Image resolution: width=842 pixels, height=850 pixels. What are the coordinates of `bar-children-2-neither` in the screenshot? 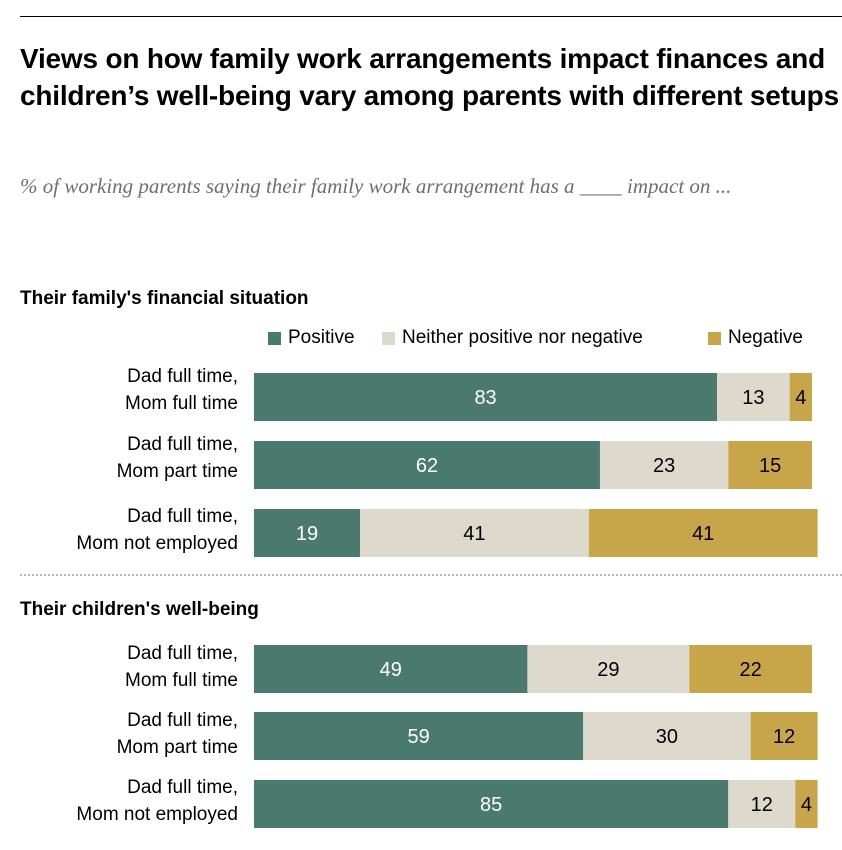 It's located at (667, 736).